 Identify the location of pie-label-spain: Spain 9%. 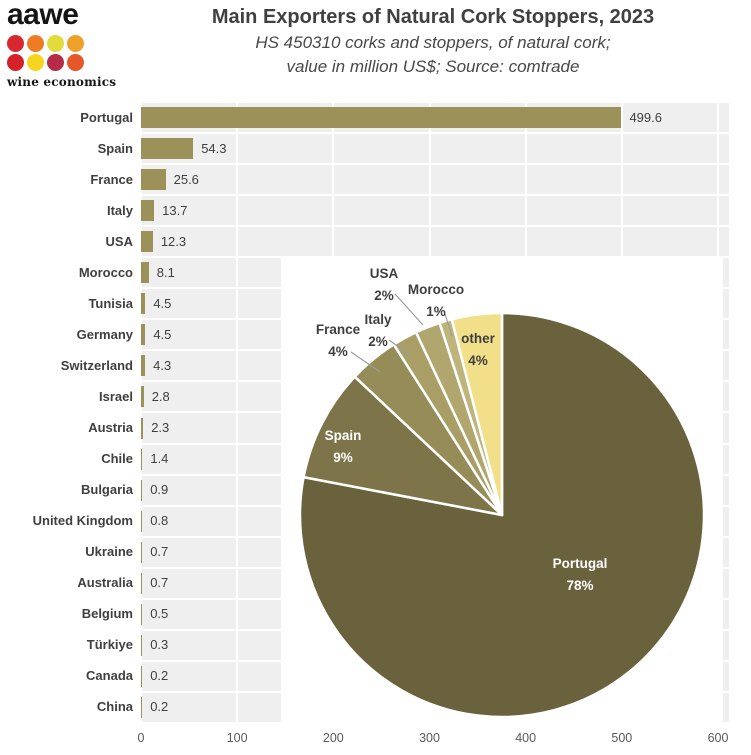
(343, 446).